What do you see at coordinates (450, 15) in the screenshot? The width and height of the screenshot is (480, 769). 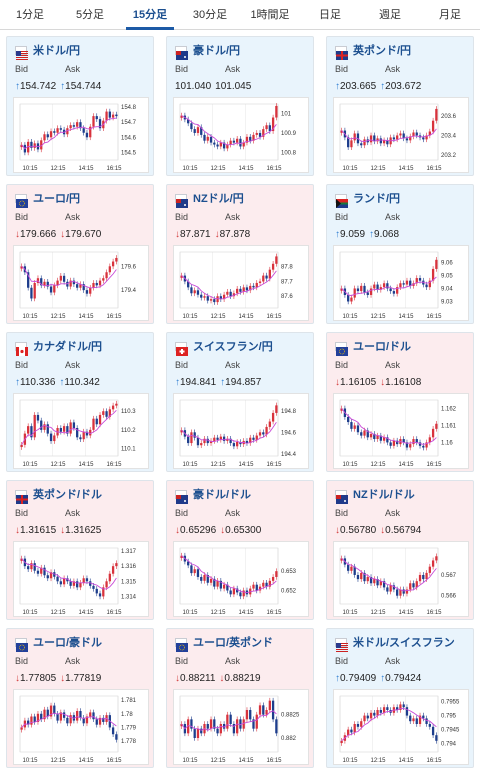 I see `tab-7: 月足` at bounding box center [450, 15].